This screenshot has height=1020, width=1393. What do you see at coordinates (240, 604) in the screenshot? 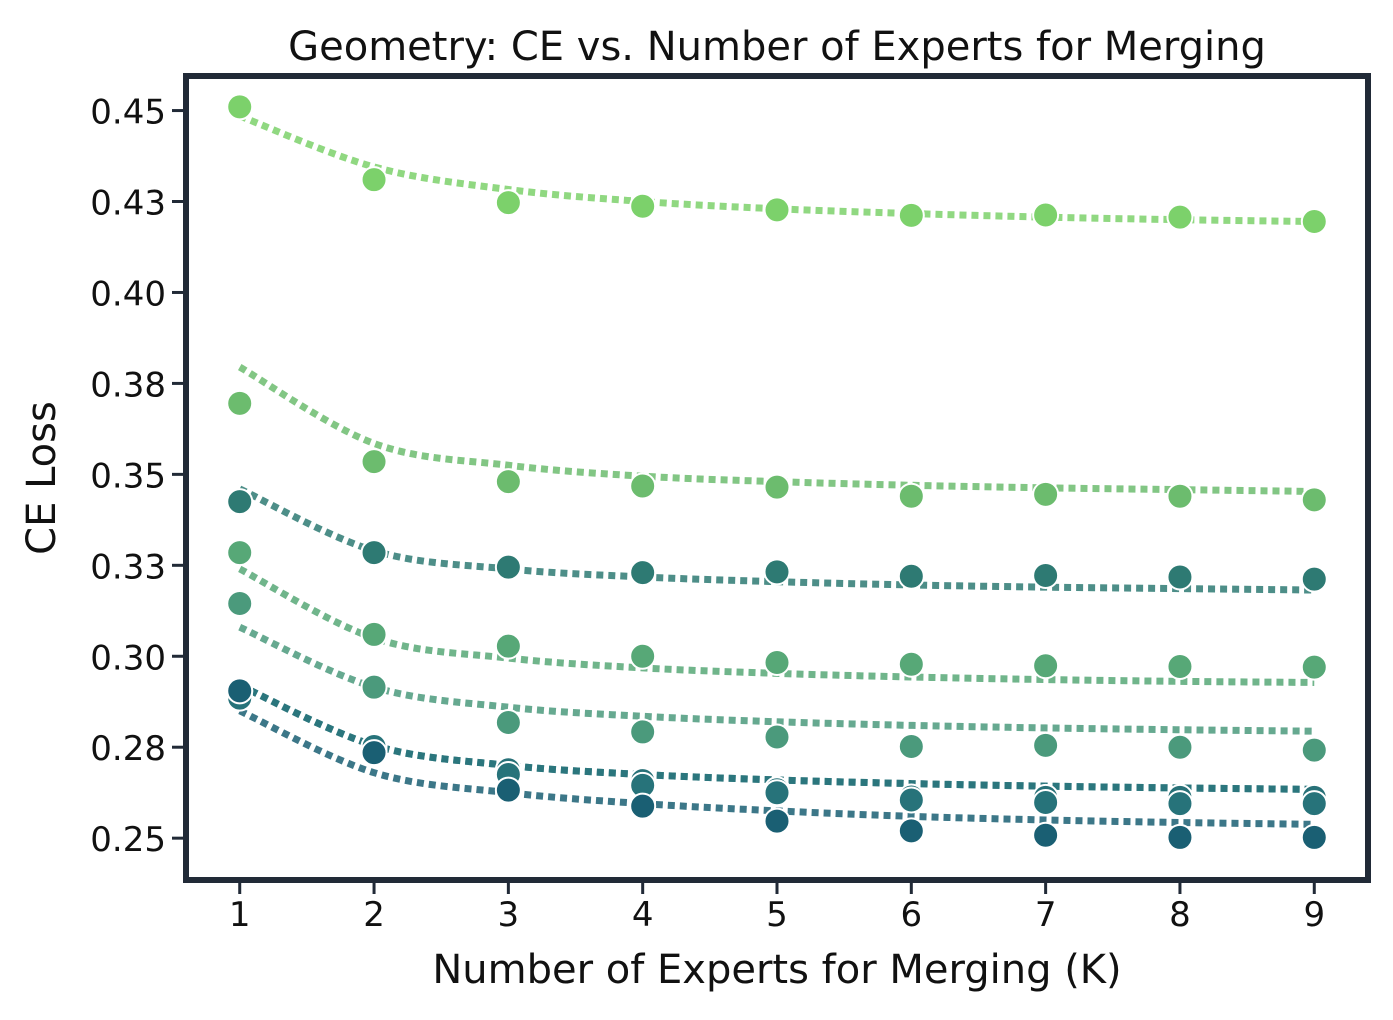
I see `data-point-s5-k1` at bounding box center [240, 604].